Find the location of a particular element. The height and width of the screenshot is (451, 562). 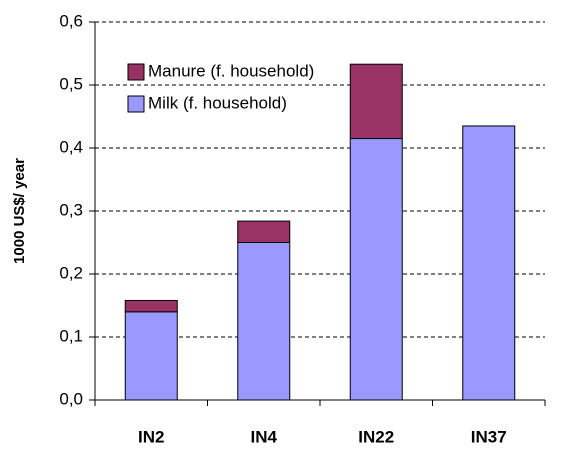

legend-label: Manure (f. household) is located at coordinates (231, 70).